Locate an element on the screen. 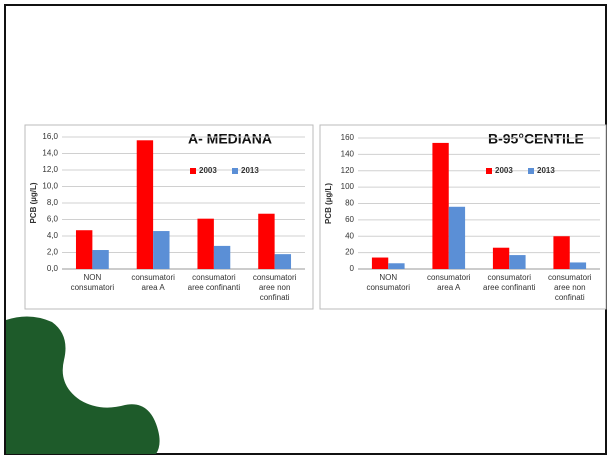  y-tick-label: 4,0 is located at coordinates (53, 235).